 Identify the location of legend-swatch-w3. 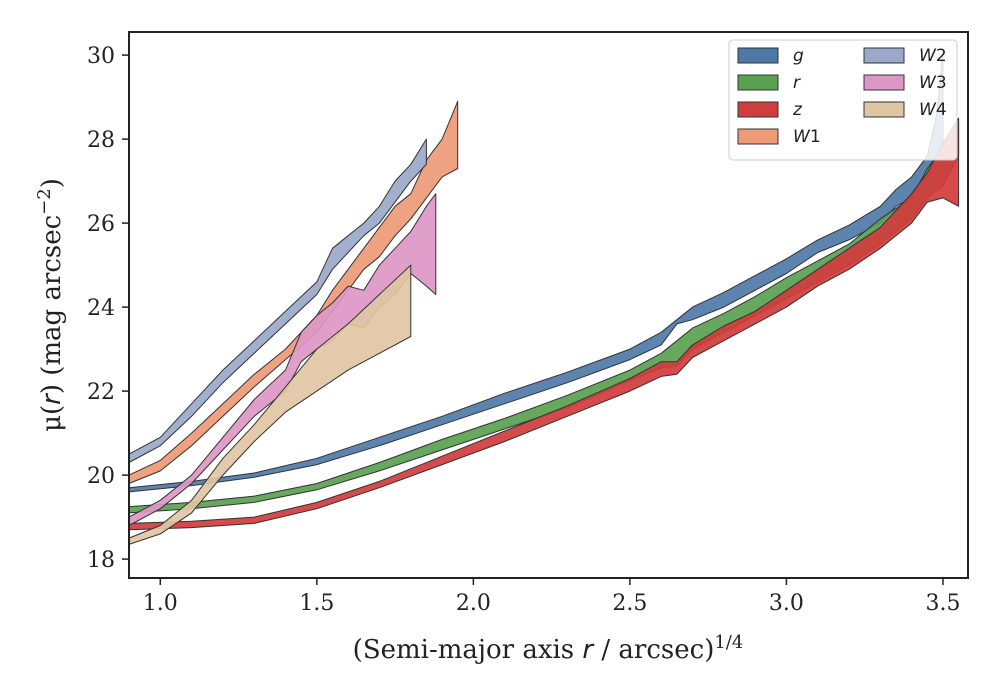
(884, 82).